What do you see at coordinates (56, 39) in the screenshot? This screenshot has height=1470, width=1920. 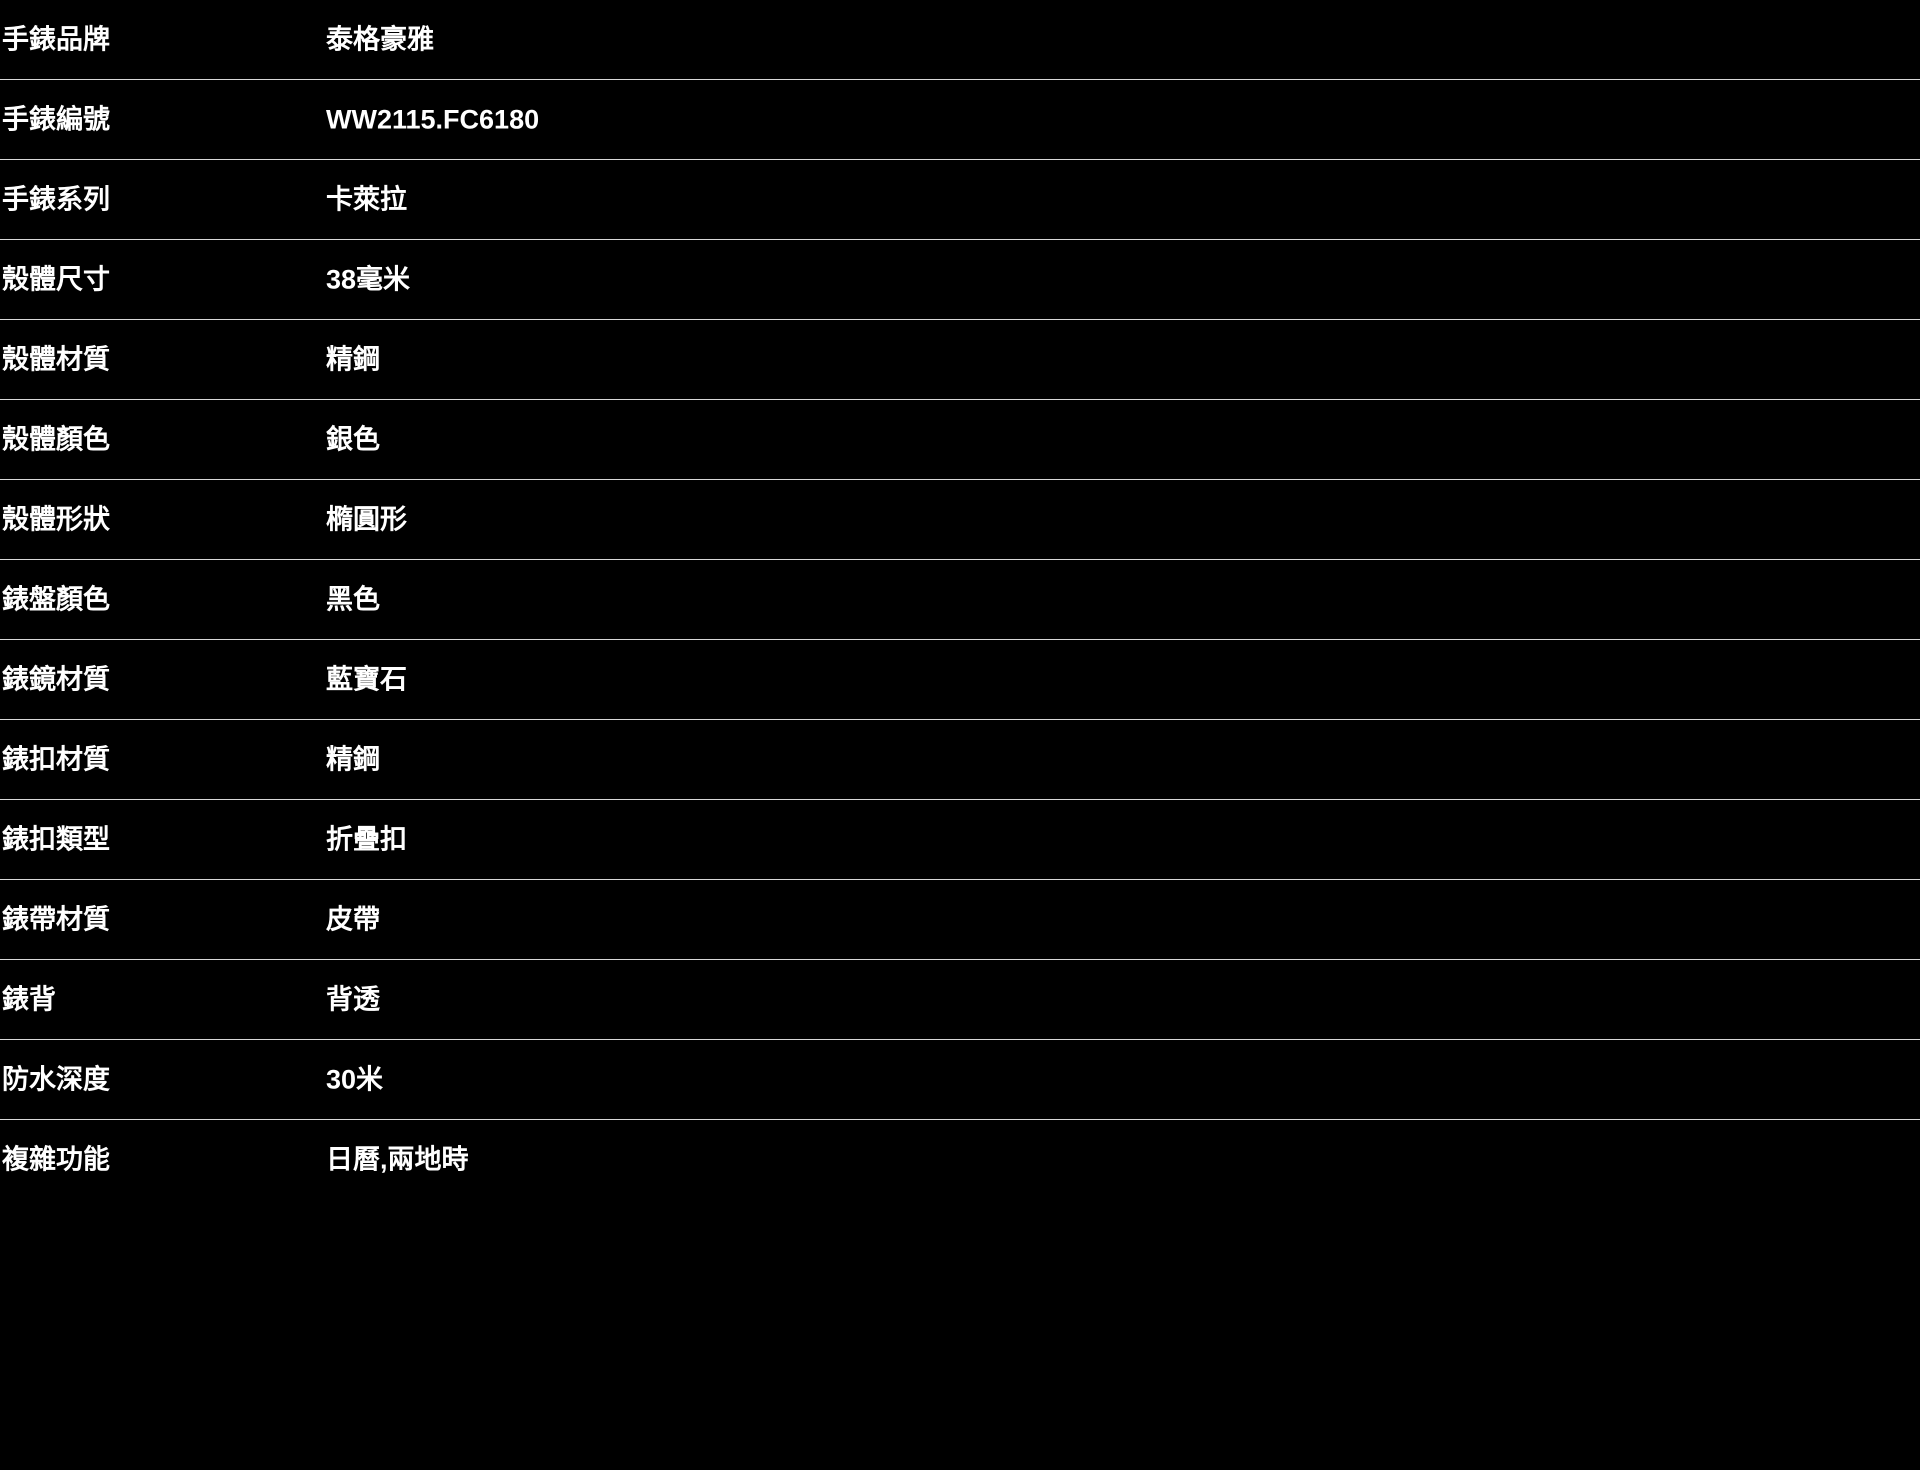 I see `spec-label: 手錶品牌` at bounding box center [56, 39].